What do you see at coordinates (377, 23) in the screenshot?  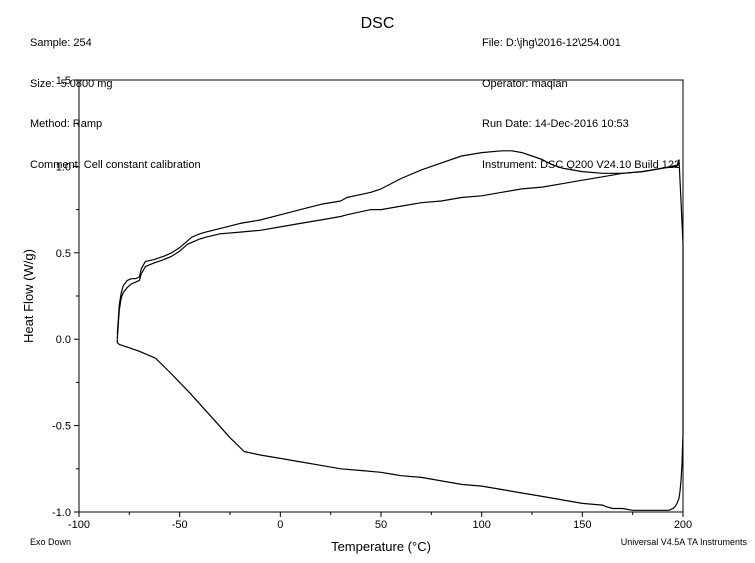 I see `chart-title: DSC` at bounding box center [377, 23].